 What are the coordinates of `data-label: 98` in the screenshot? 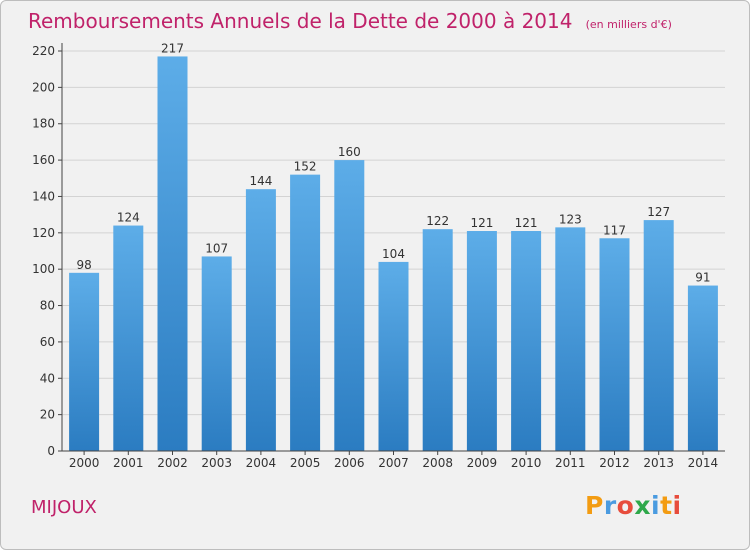 It's located at (83, 265).